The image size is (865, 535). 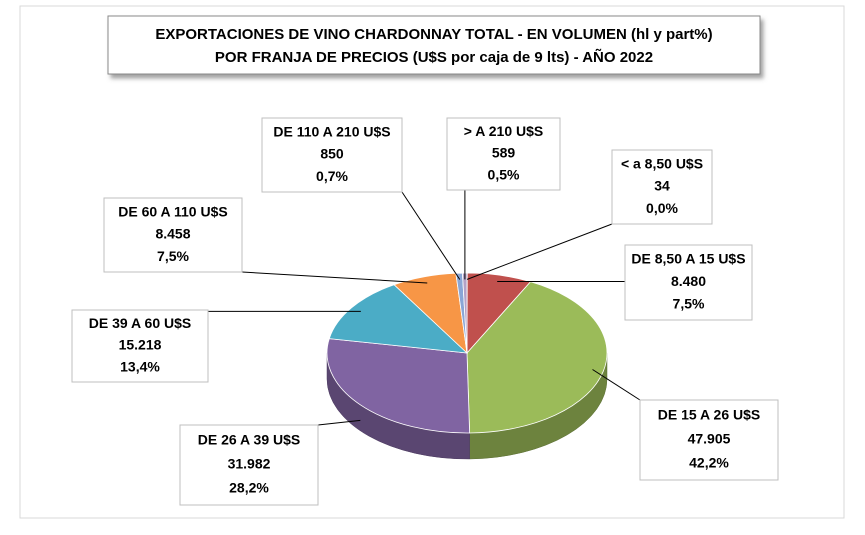 What do you see at coordinates (140, 345) in the screenshot?
I see `value-label: 15.218` at bounding box center [140, 345].